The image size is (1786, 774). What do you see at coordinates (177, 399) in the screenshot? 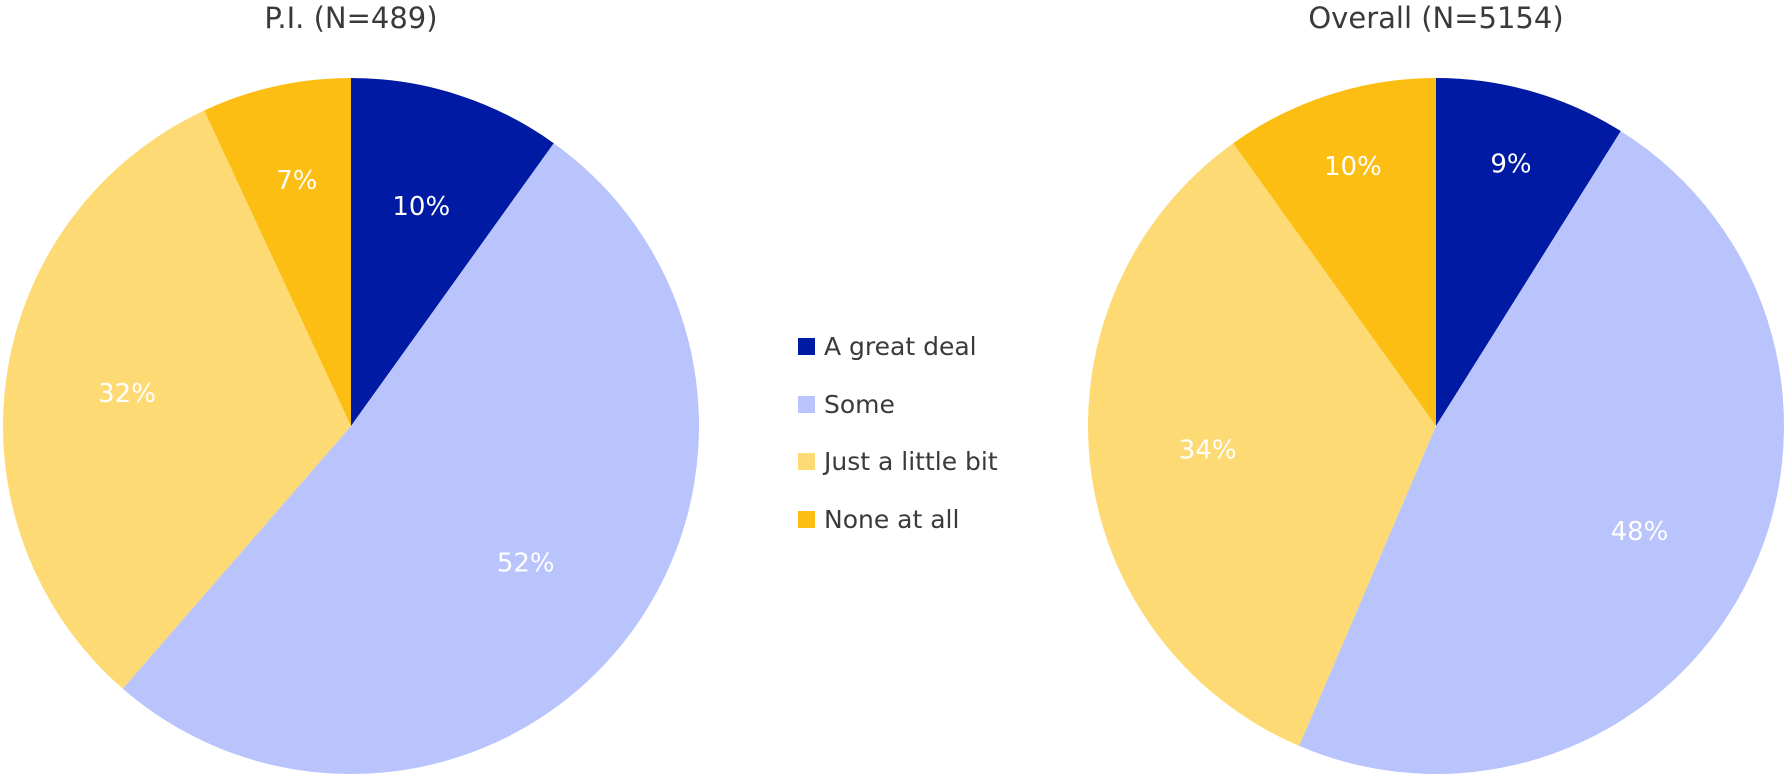
I see `pie-slice-just-a-little-bit` at bounding box center [177, 399].